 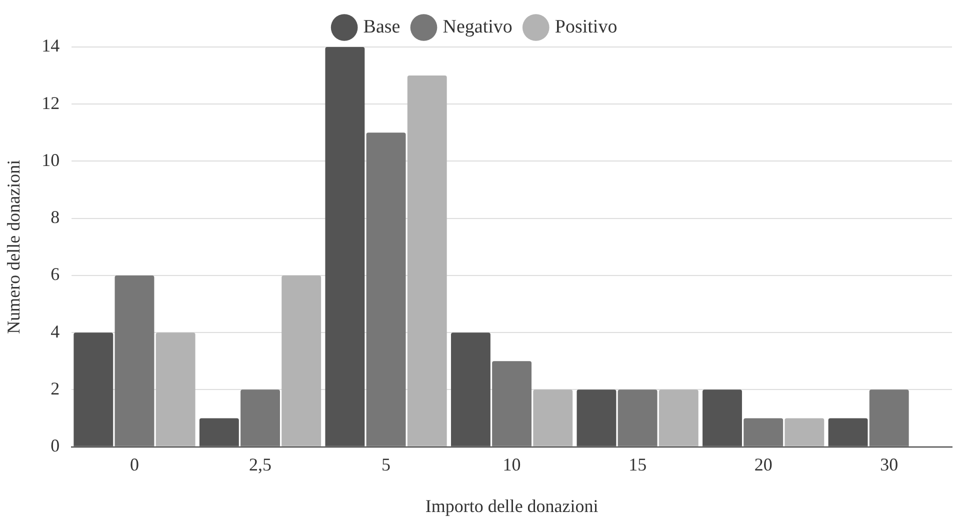 What do you see at coordinates (55, 274) in the screenshot?
I see `y-tick-label: 6` at bounding box center [55, 274].